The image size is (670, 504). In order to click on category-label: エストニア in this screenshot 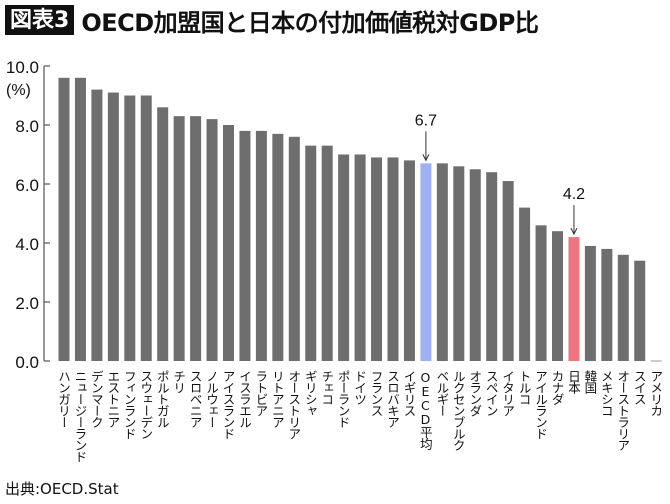, I will do `click(113, 399)`.